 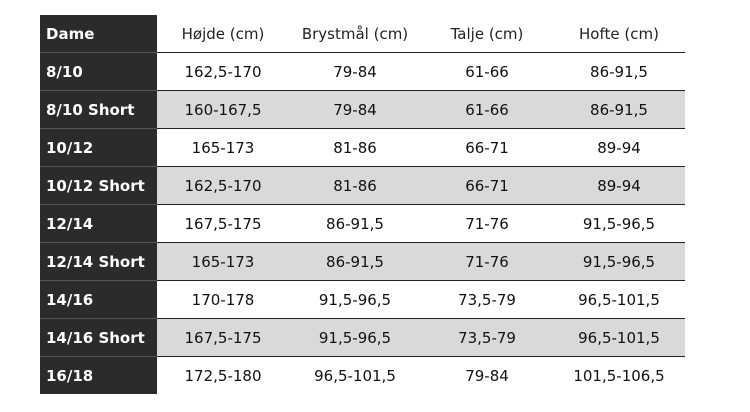 I want to click on header-cell: Brystmål (cm), so click(x=355, y=34).